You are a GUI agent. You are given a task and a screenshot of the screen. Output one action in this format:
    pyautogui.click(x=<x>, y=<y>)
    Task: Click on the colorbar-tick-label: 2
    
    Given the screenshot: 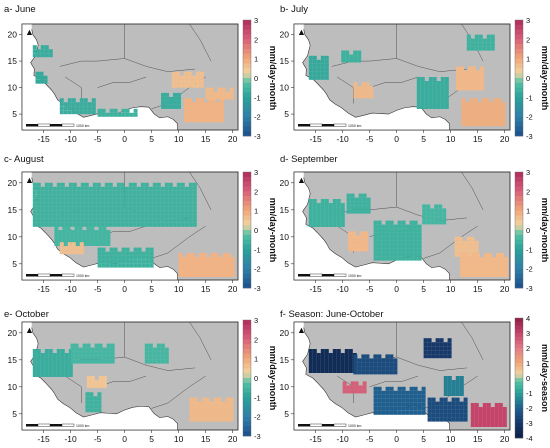 What is the action you would take?
    pyautogui.click(x=256, y=339)
    